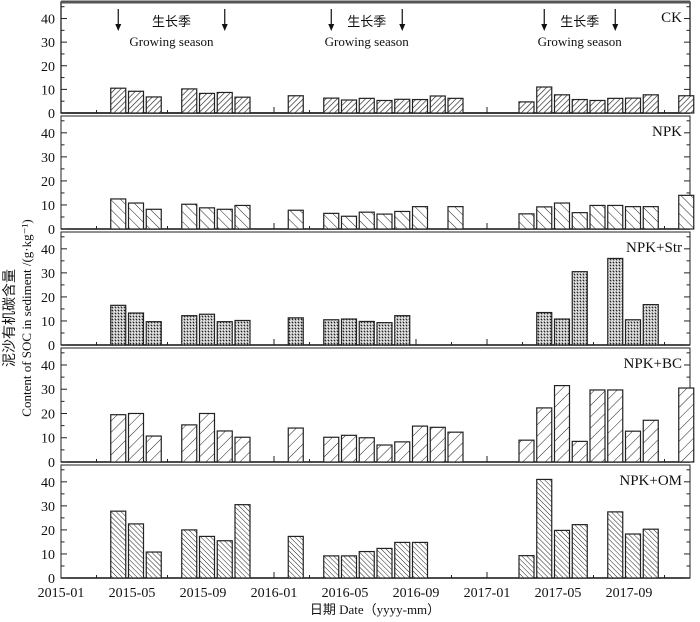 The image size is (700, 622). What do you see at coordinates (61, 593) in the screenshot?
I see `x-tick-label: 2015-01` at bounding box center [61, 593].